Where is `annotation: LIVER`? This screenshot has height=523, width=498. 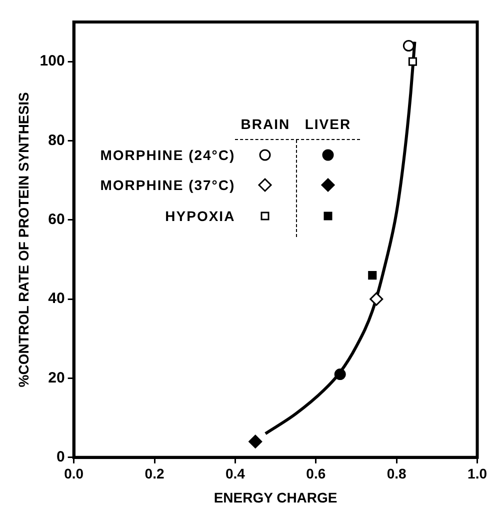 annotation: LIVER is located at coordinates (328, 124).